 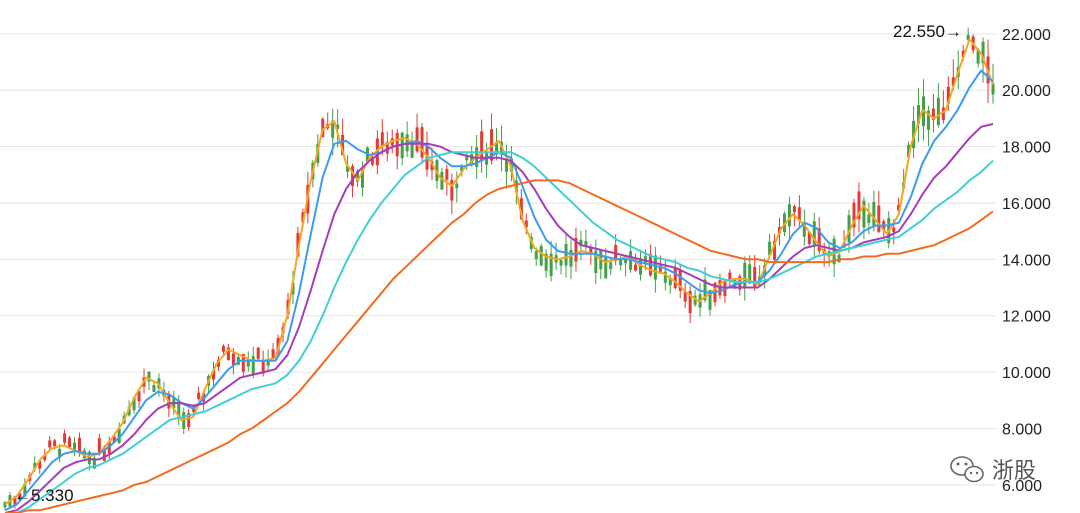 What do you see at coordinates (1026, 317) in the screenshot?
I see `y-tick-label: 12.000` at bounding box center [1026, 317].